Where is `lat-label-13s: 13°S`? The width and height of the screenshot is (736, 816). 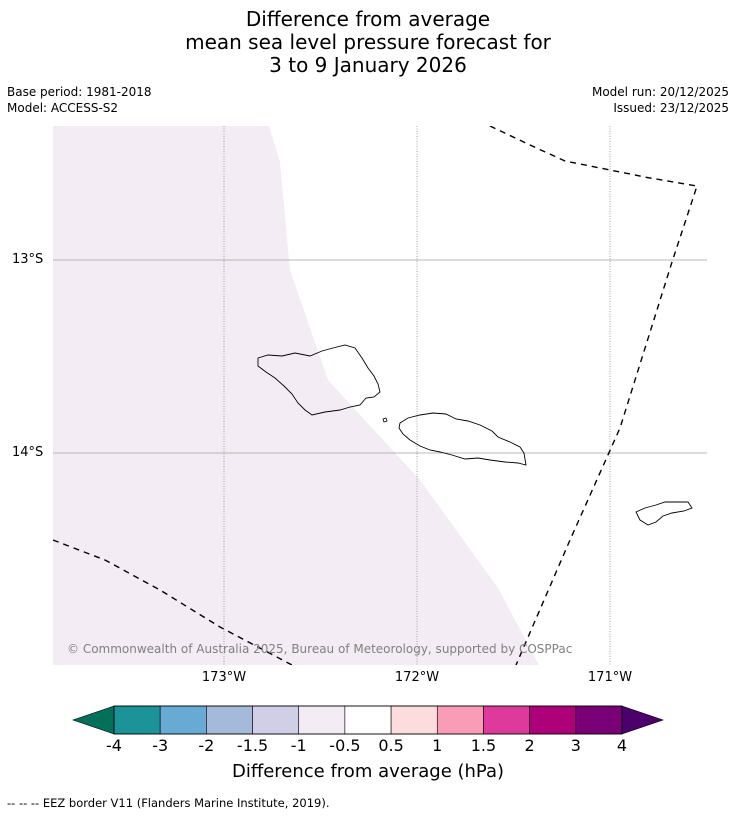
lat-label-13s: 13°S is located at coordinates (28, 259).